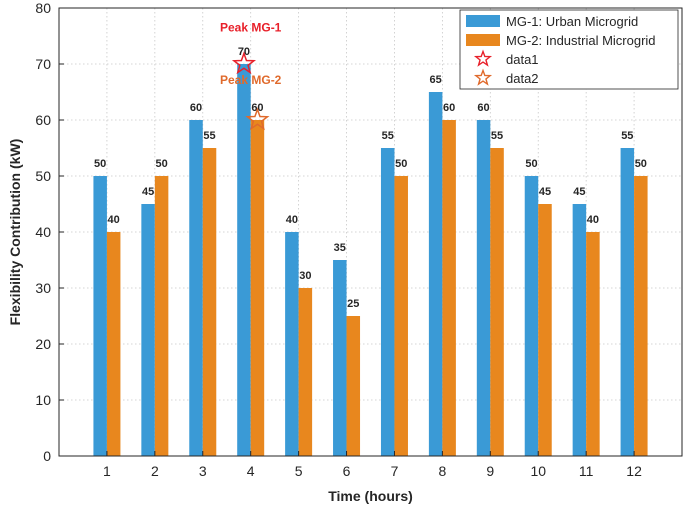 This screenshot has height=506, width=685. What do you see at coordinates (436, 80) in the screenshot?
I see `data-label-series-1: 65` at bounding box center [436, 80].